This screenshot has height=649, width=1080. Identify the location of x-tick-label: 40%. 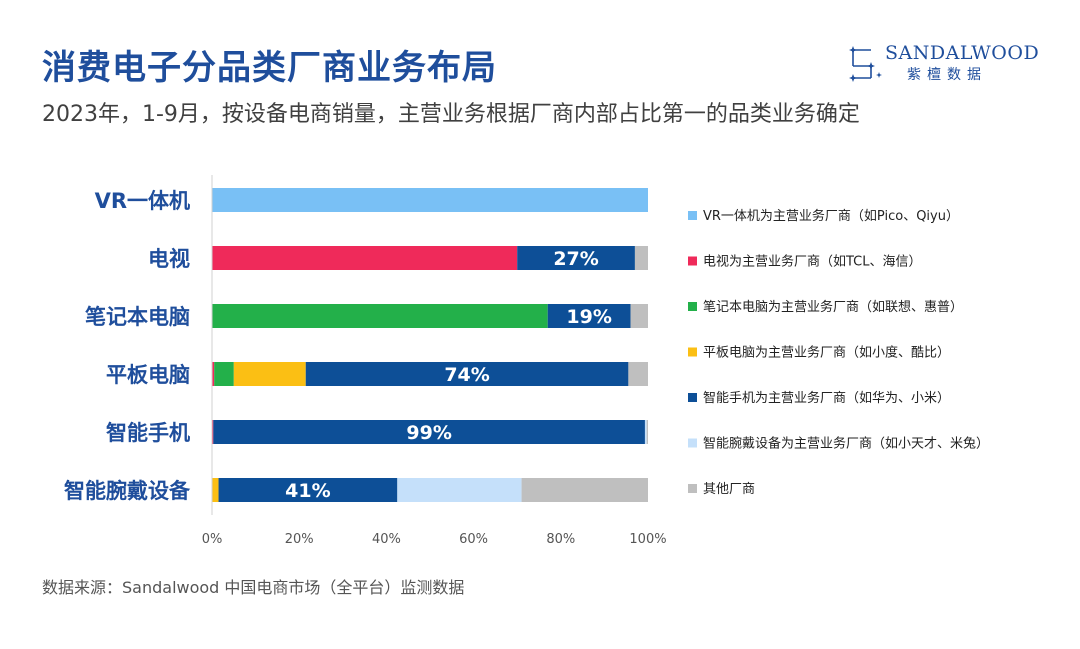
(386, 539).